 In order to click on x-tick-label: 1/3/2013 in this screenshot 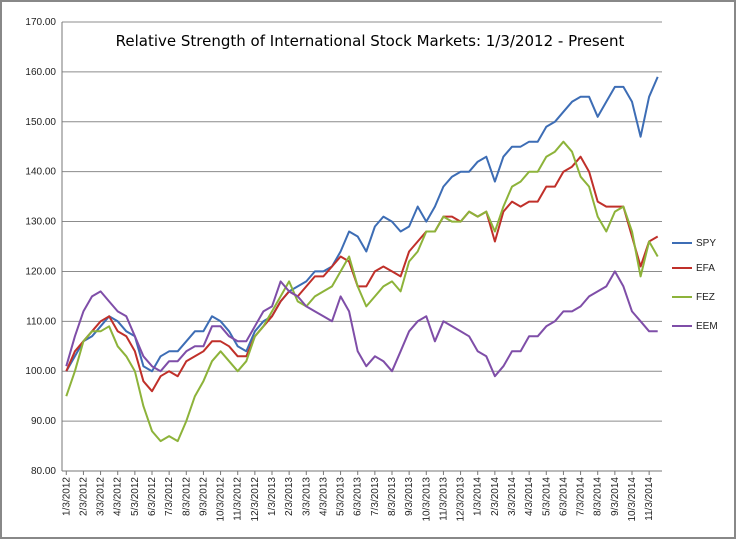, I will do `click(272, 496)`.